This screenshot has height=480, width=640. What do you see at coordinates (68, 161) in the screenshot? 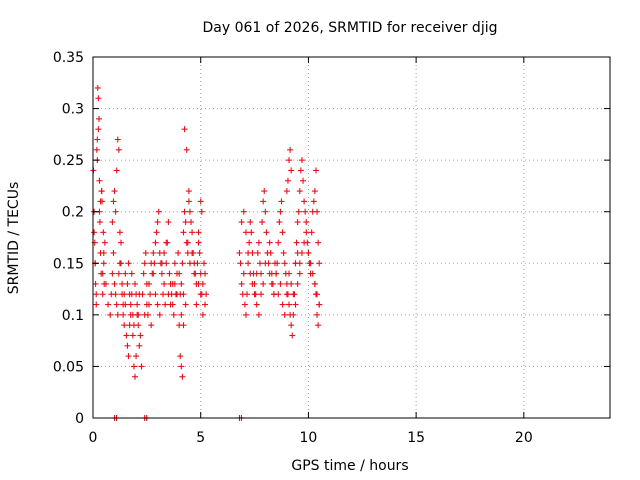
I see `y-tick-label: 0.25` at bounding box center [68, 161].